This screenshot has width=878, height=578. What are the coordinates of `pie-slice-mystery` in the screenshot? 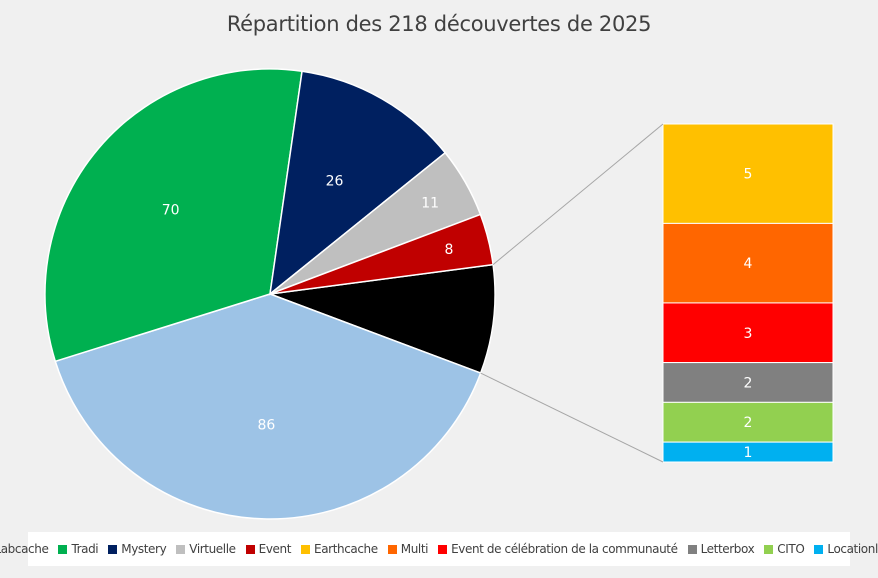 It's located at (357, 183).